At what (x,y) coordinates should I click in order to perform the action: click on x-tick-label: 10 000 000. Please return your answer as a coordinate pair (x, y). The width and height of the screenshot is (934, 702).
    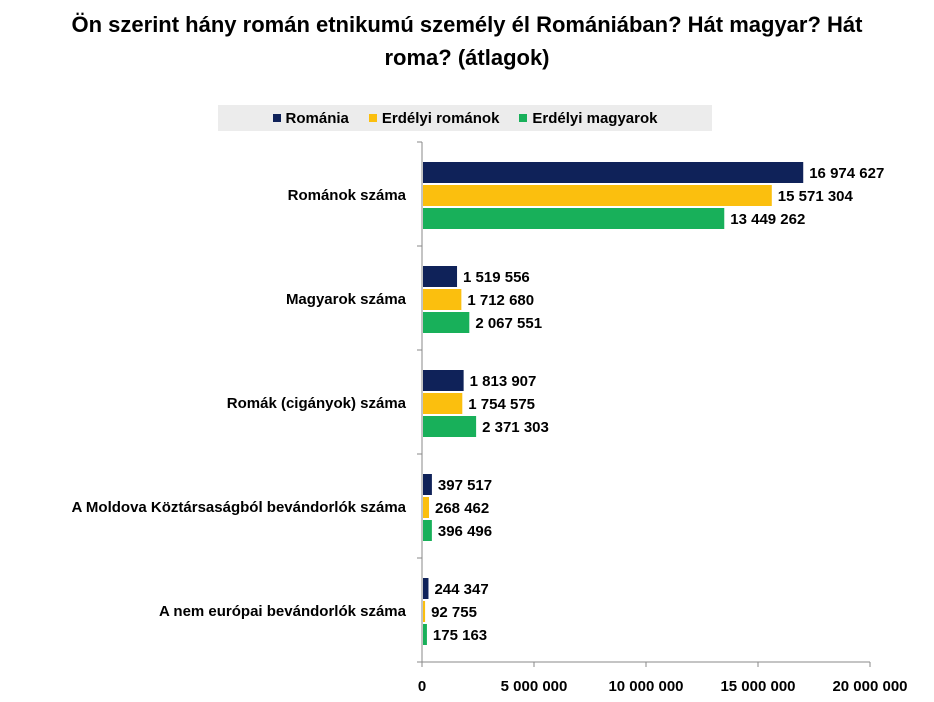
    Looking at the image, I should click on (645, 686).